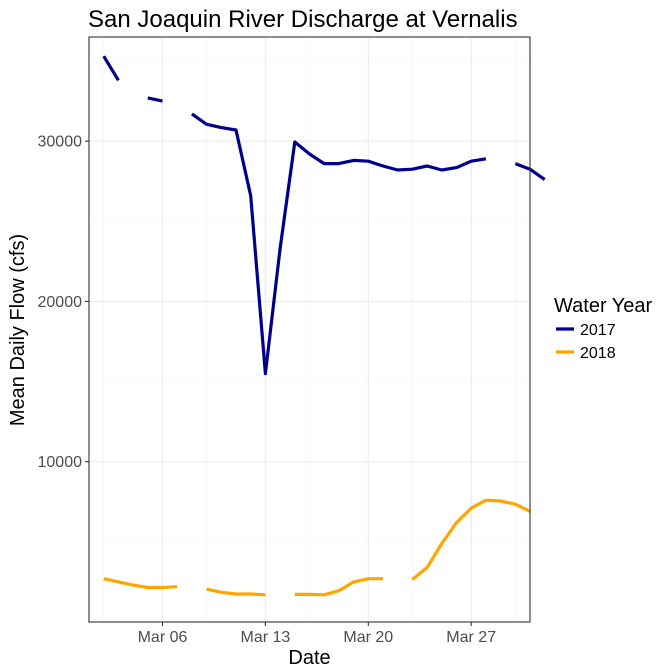 The height and width of the screenshot is (672, 672). Describe the element at coordinates (60, 302) in the screenshot. I see `y-tick-label: 20000` at that location.